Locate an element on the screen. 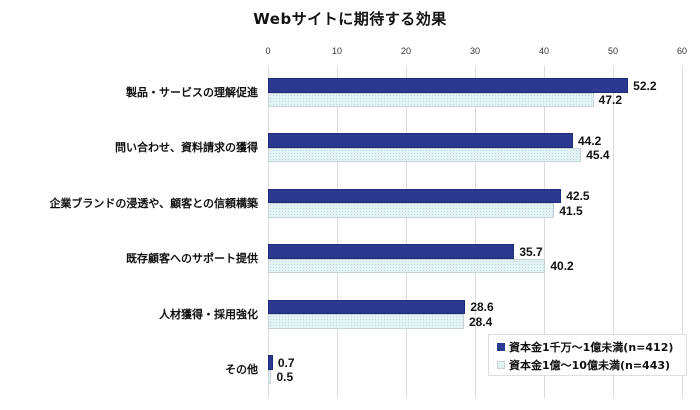 This screenshot has width=700, height=410. navy-square-swatch-icon is located at coordinates (501, 347).